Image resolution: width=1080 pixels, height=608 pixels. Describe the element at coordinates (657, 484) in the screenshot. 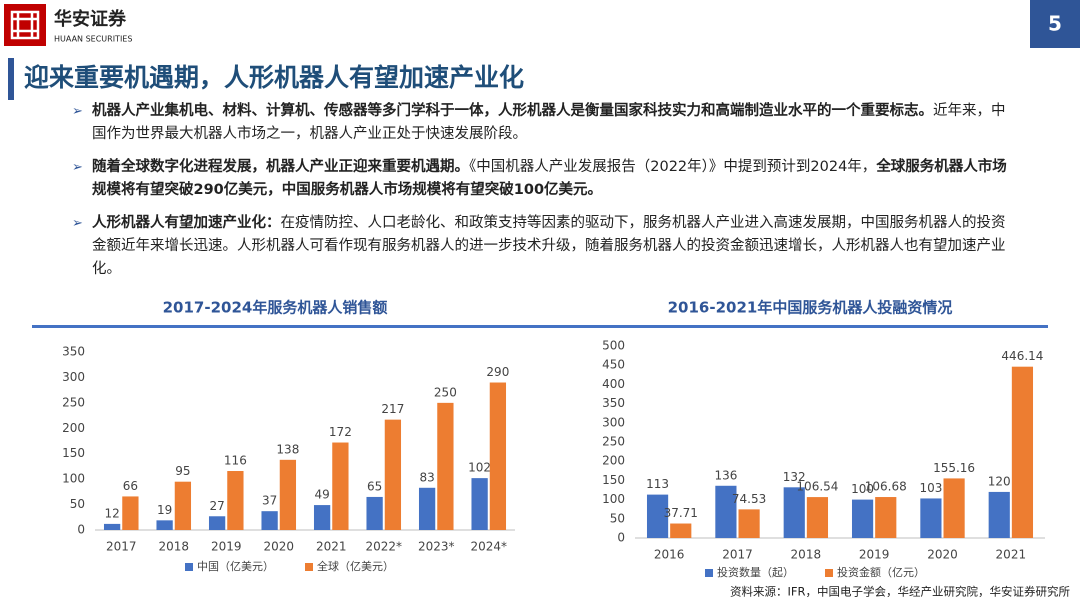

I see `data-label: 113` at that location.